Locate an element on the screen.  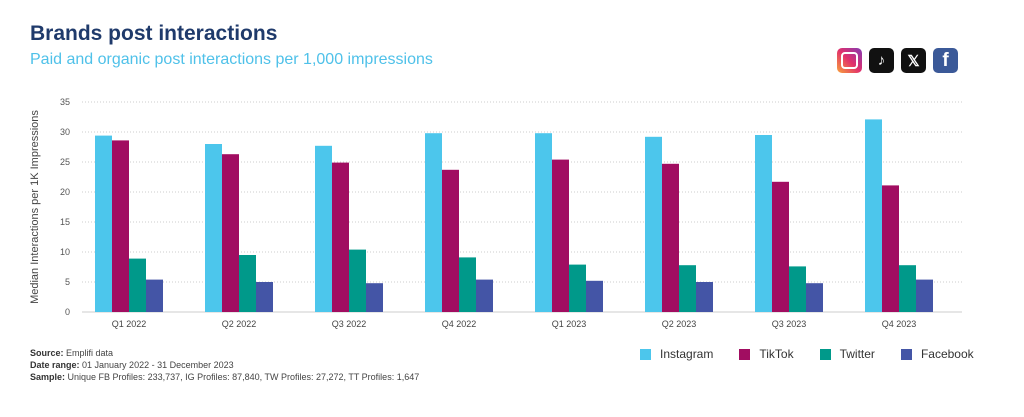
legend-label: Twitter is located at coordinates (857, 354).